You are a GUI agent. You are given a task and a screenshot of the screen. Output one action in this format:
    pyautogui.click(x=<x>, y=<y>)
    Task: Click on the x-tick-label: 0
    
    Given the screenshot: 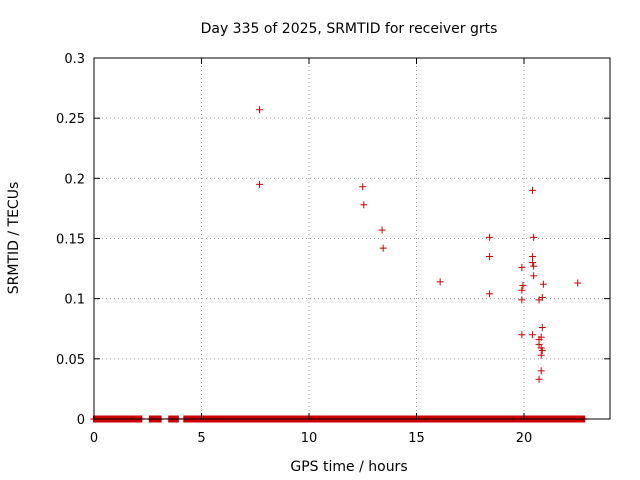 What is the action you would take?
    pyautogui.click(x=94, y=438)
    